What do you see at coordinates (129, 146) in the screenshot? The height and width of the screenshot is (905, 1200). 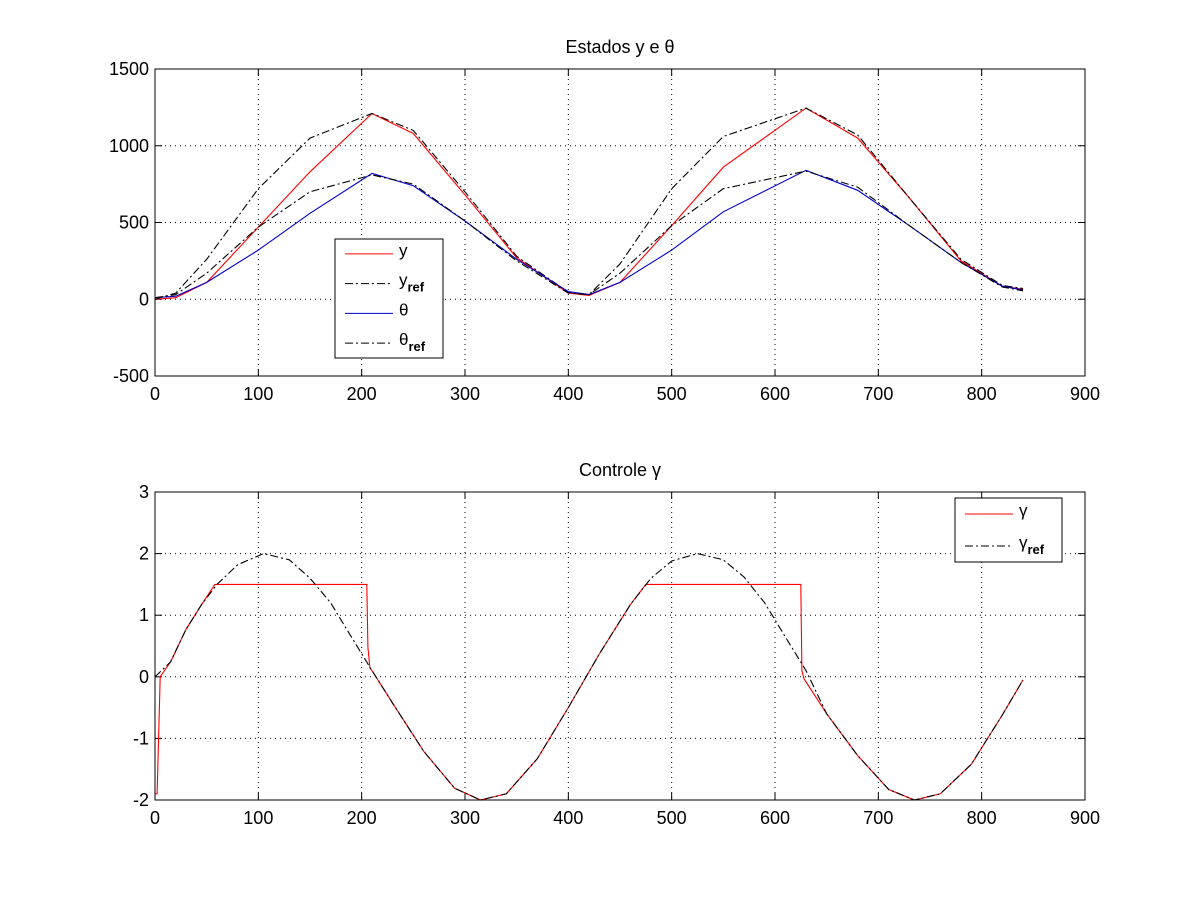 I see `y-tick-label: 1000` at bounding box center [129, 146].